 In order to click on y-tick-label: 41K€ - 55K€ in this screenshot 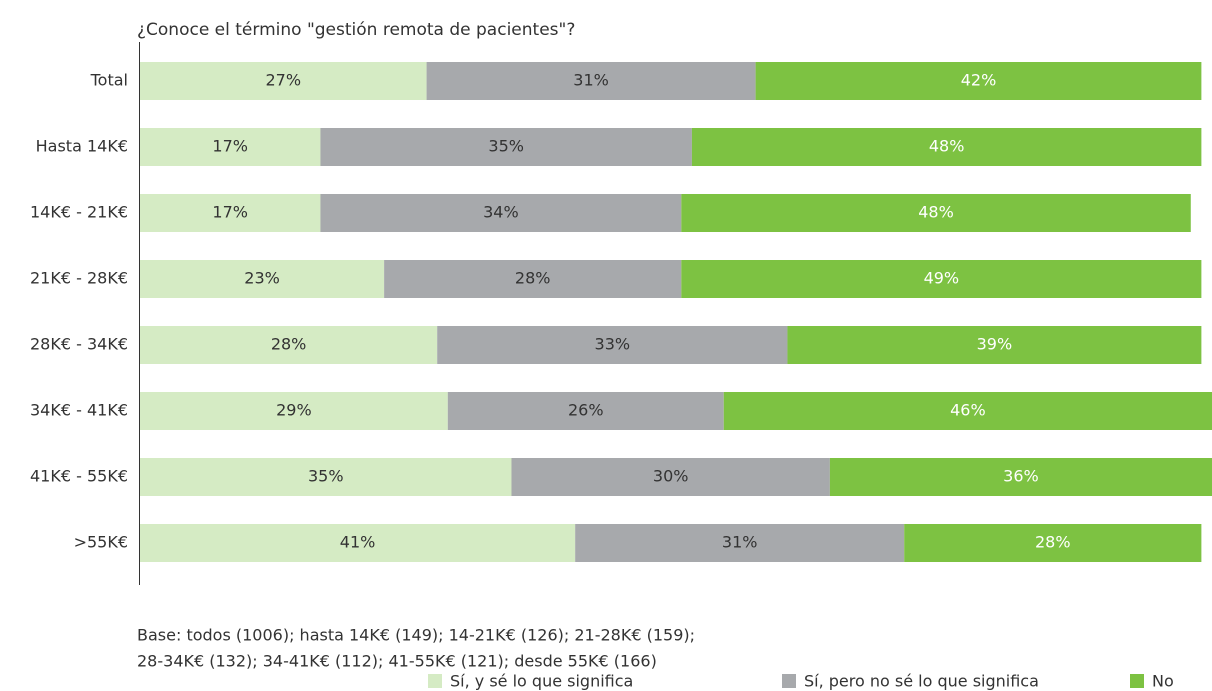, I will do `click(79, 476)`.